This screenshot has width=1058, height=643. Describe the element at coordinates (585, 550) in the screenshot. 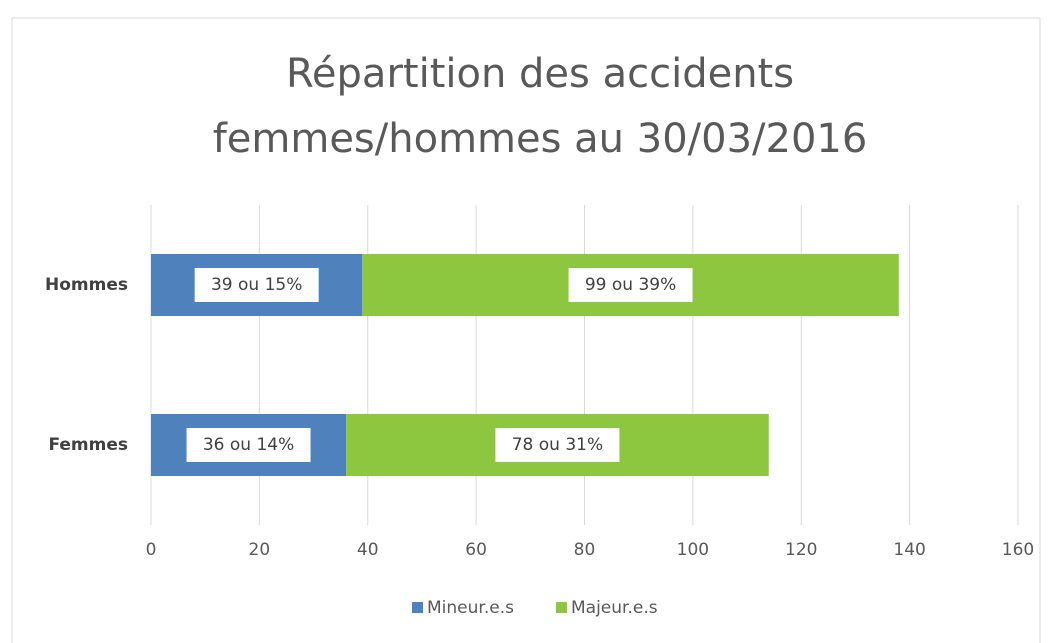

I see `x-tick-label: 80` at that location.